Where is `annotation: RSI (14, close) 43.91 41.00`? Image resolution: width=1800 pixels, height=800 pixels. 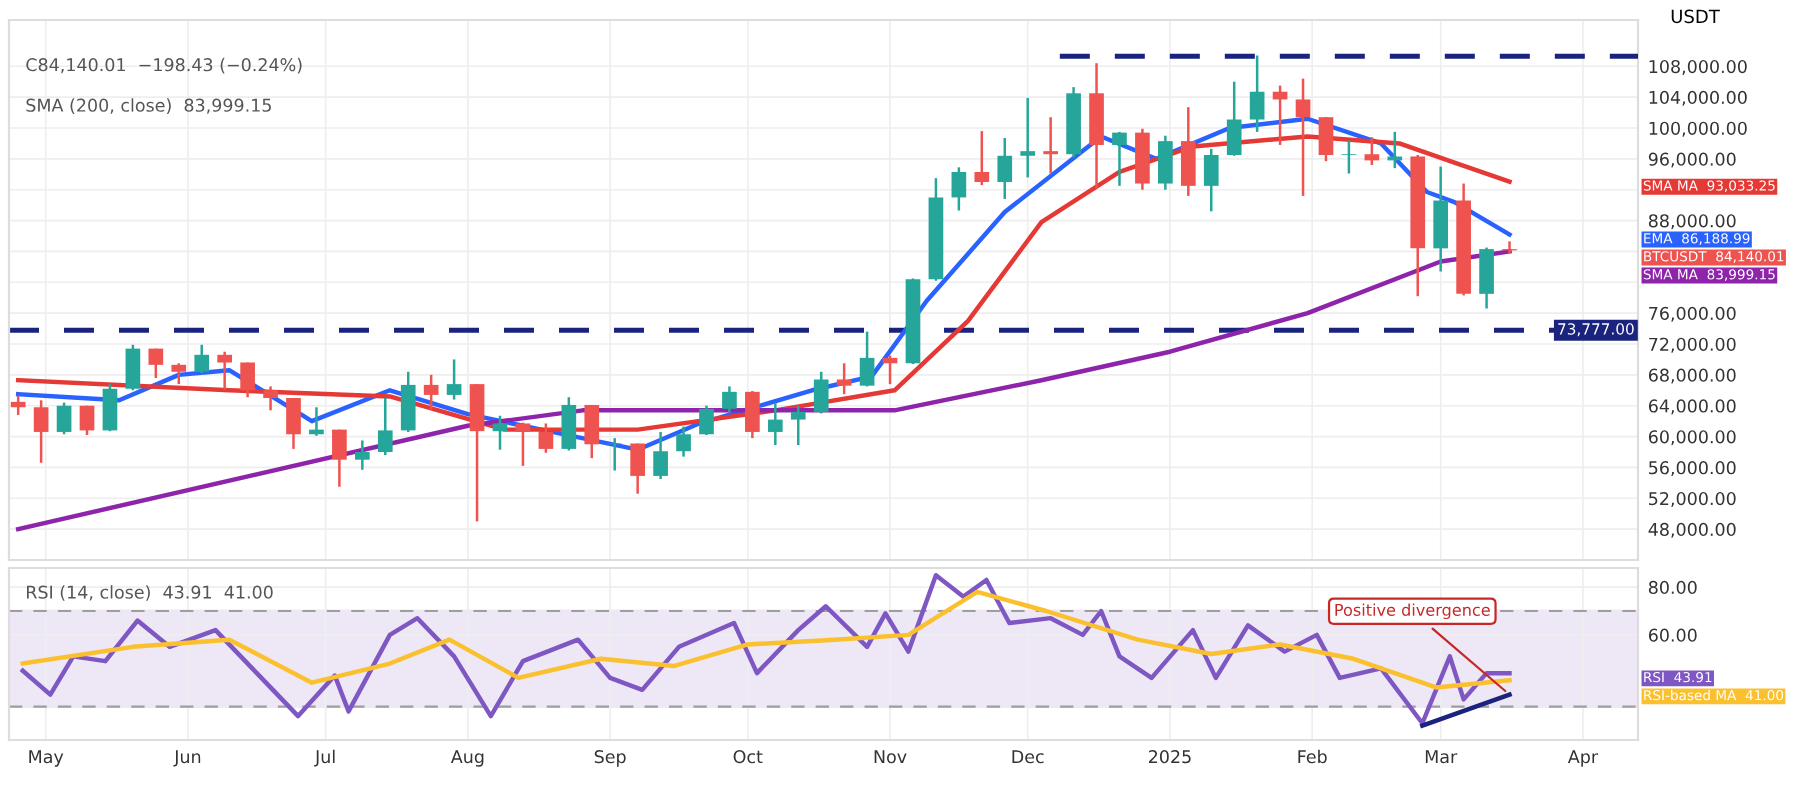
annotation: RSI (14, close) 43.91 41.00 is located at coordinates (150, 593).